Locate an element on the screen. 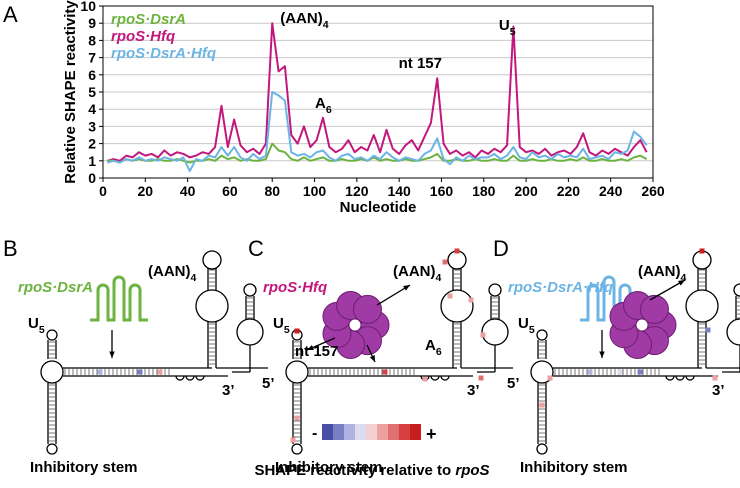 The image size is (740, 488). x-tick-label: 240 is located at coordinates (611, 191).